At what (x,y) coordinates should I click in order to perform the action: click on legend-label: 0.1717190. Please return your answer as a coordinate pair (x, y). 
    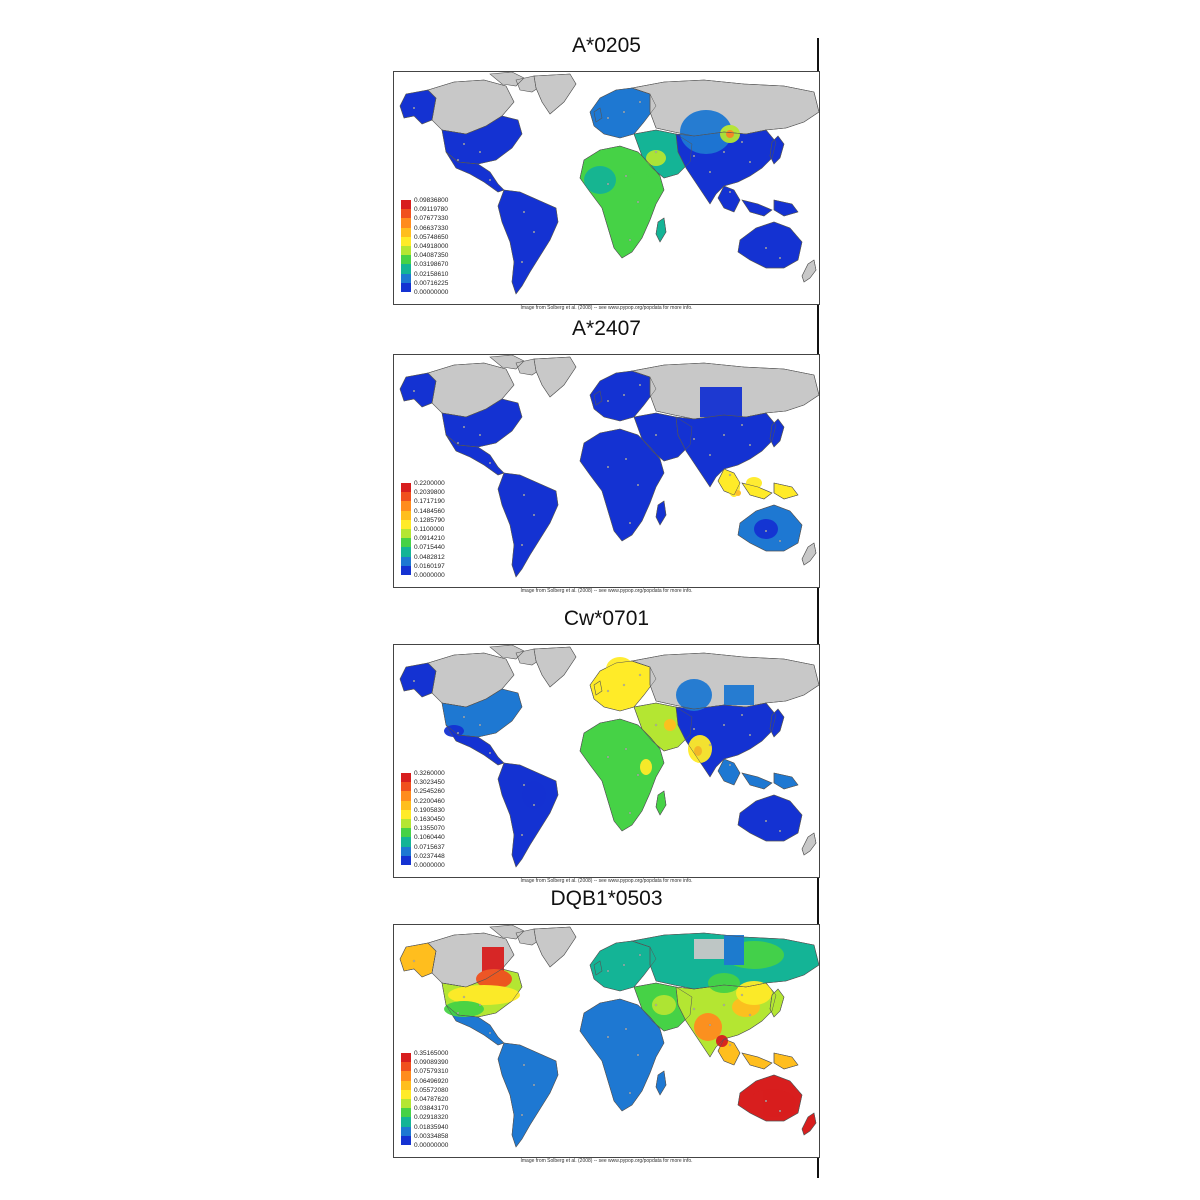
    Looking at the image, I should click on (429, 502).